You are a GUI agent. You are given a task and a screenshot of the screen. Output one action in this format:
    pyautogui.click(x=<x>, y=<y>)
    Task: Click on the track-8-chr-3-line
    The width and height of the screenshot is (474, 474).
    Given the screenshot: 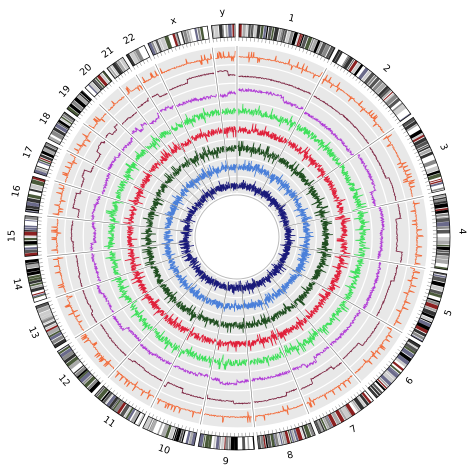 What is the action you would take?
    pyautogui.click(x=283, y=215)
    